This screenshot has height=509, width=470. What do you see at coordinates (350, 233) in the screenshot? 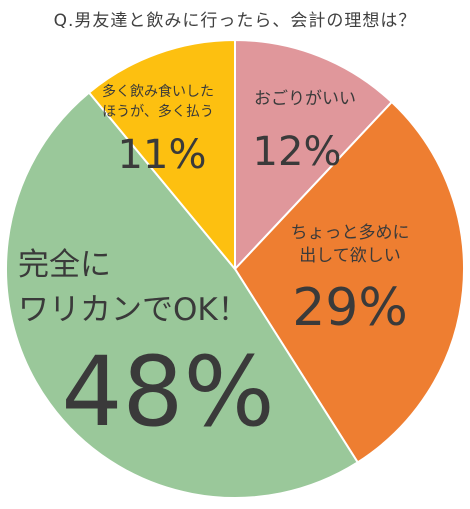
I see `slice-2-label-line-1: ちょっと多めに` at bounding box center [350, 233].